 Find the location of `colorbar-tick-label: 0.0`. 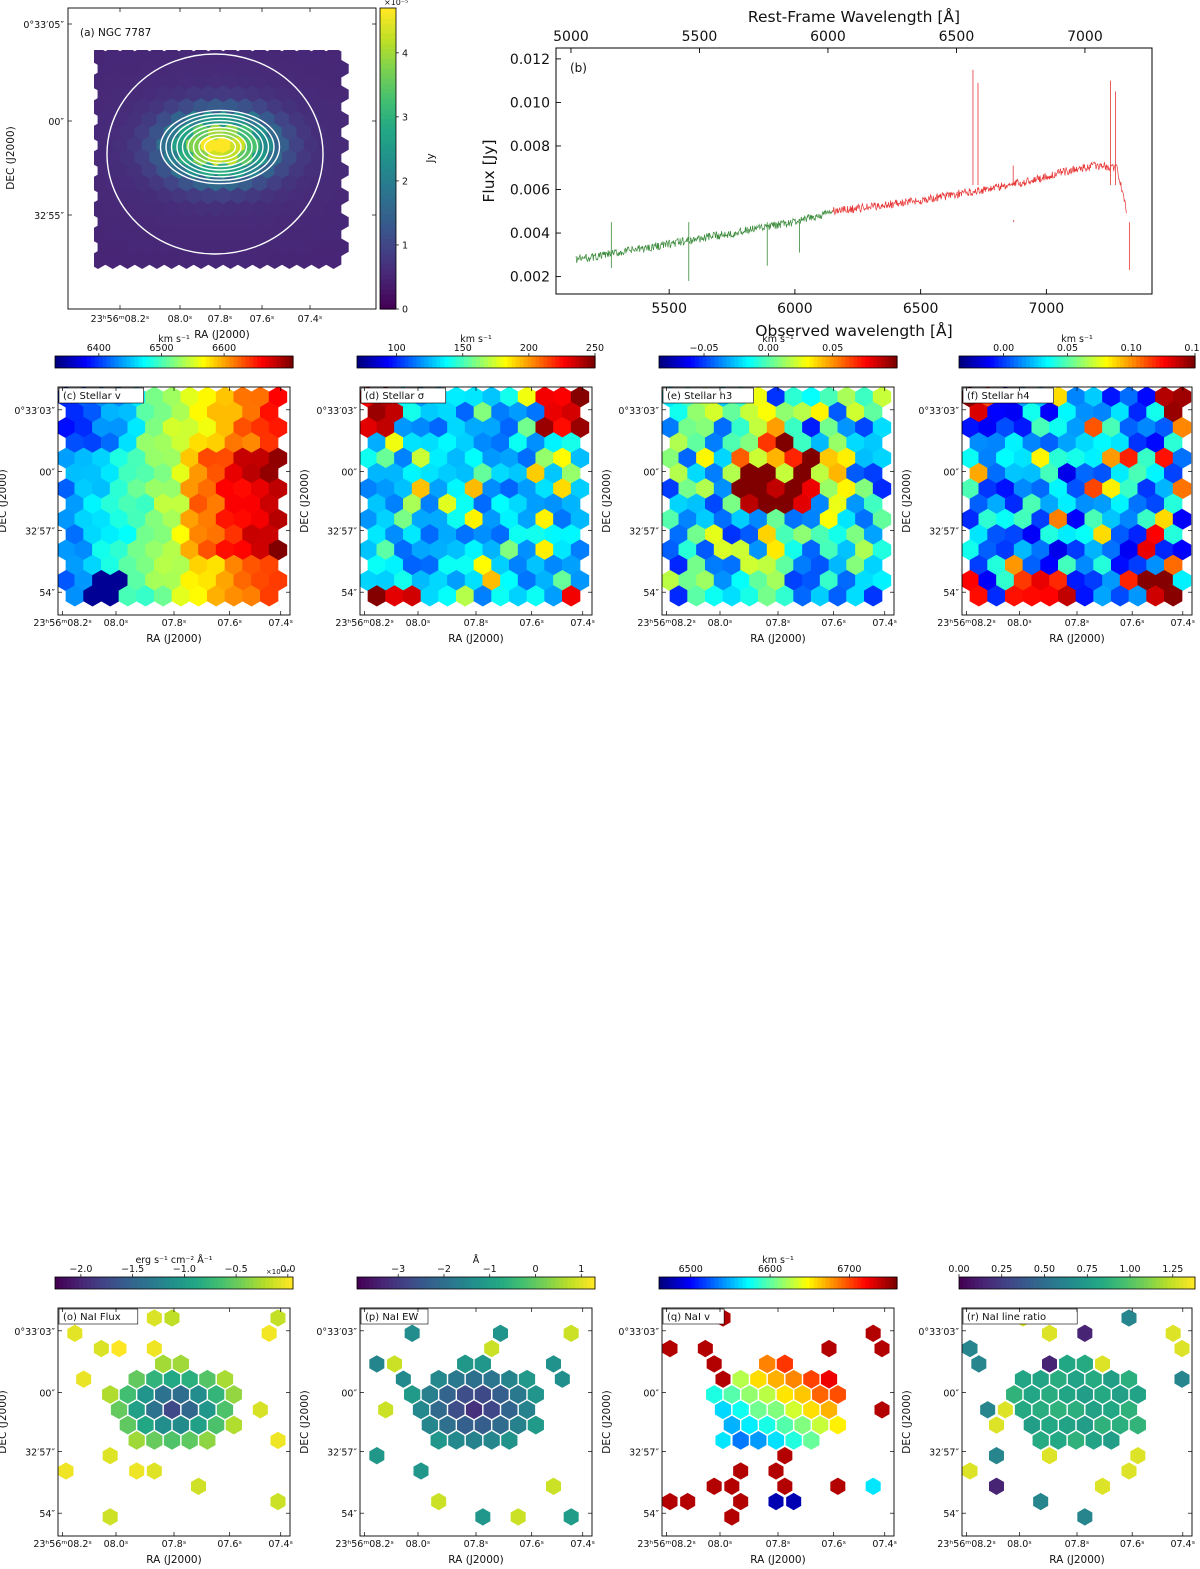

colorbar-tick-label: 0.0 is located at coordinates (287, 1269).